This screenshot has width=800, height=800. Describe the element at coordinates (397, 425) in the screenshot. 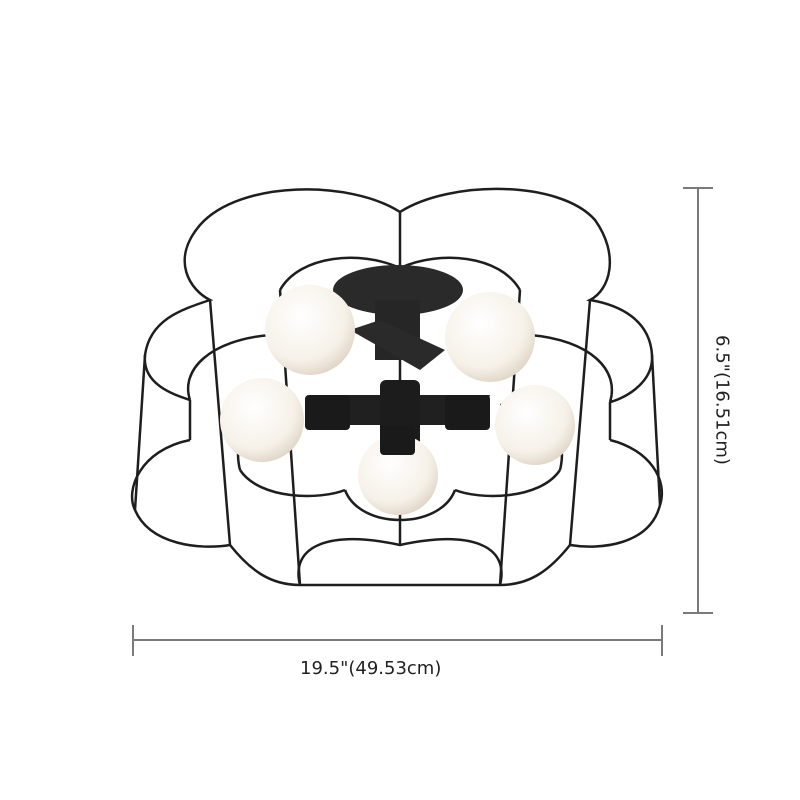

I see `socket-arms` at that location.